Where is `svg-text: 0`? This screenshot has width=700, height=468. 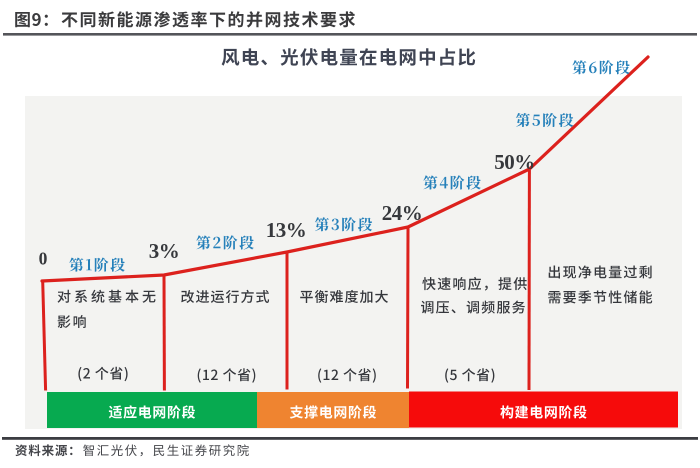
svg-text: 0 is located at coordinates (43, 259).